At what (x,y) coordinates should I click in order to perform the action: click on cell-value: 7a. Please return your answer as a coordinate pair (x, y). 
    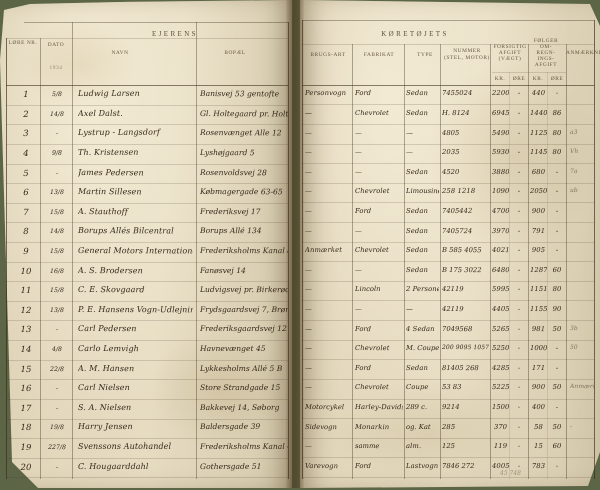
    Looking at the image, I should click on (573, 171).